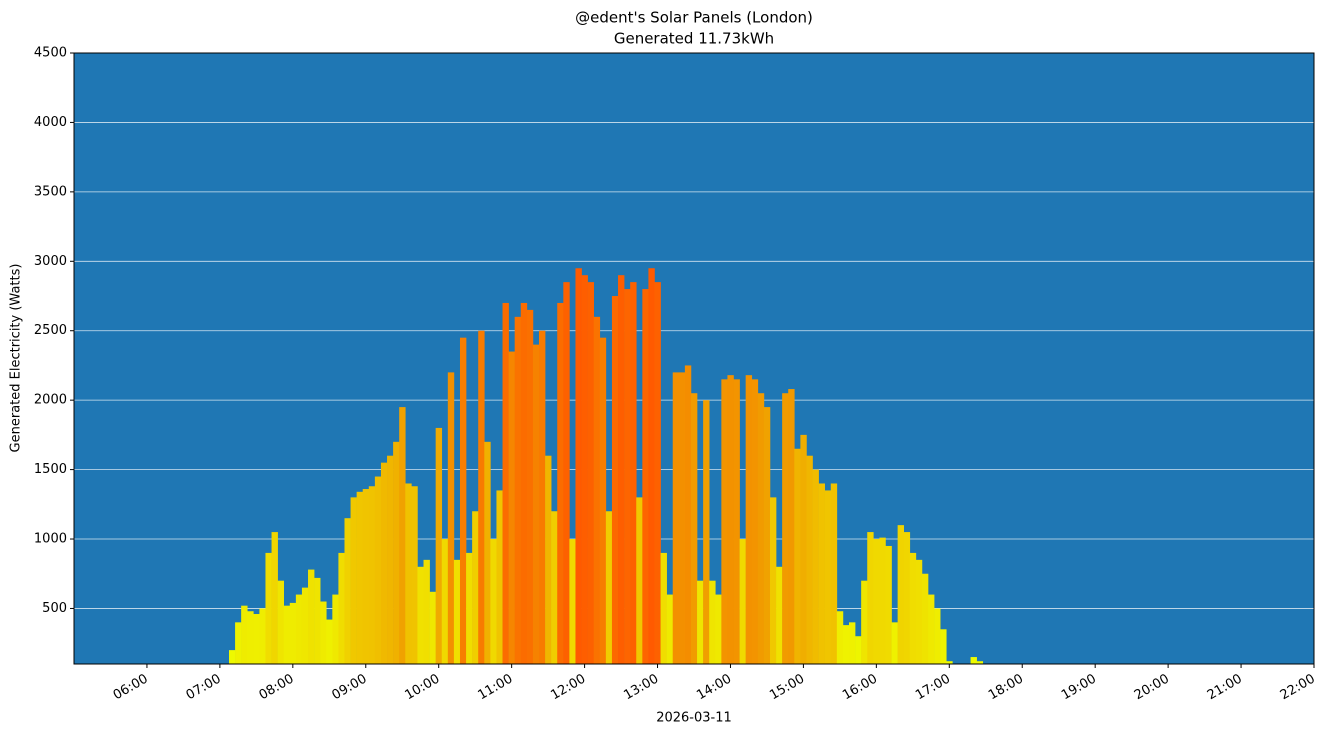  I want to click on x-tick-label: 06:00, so click(131, 688).